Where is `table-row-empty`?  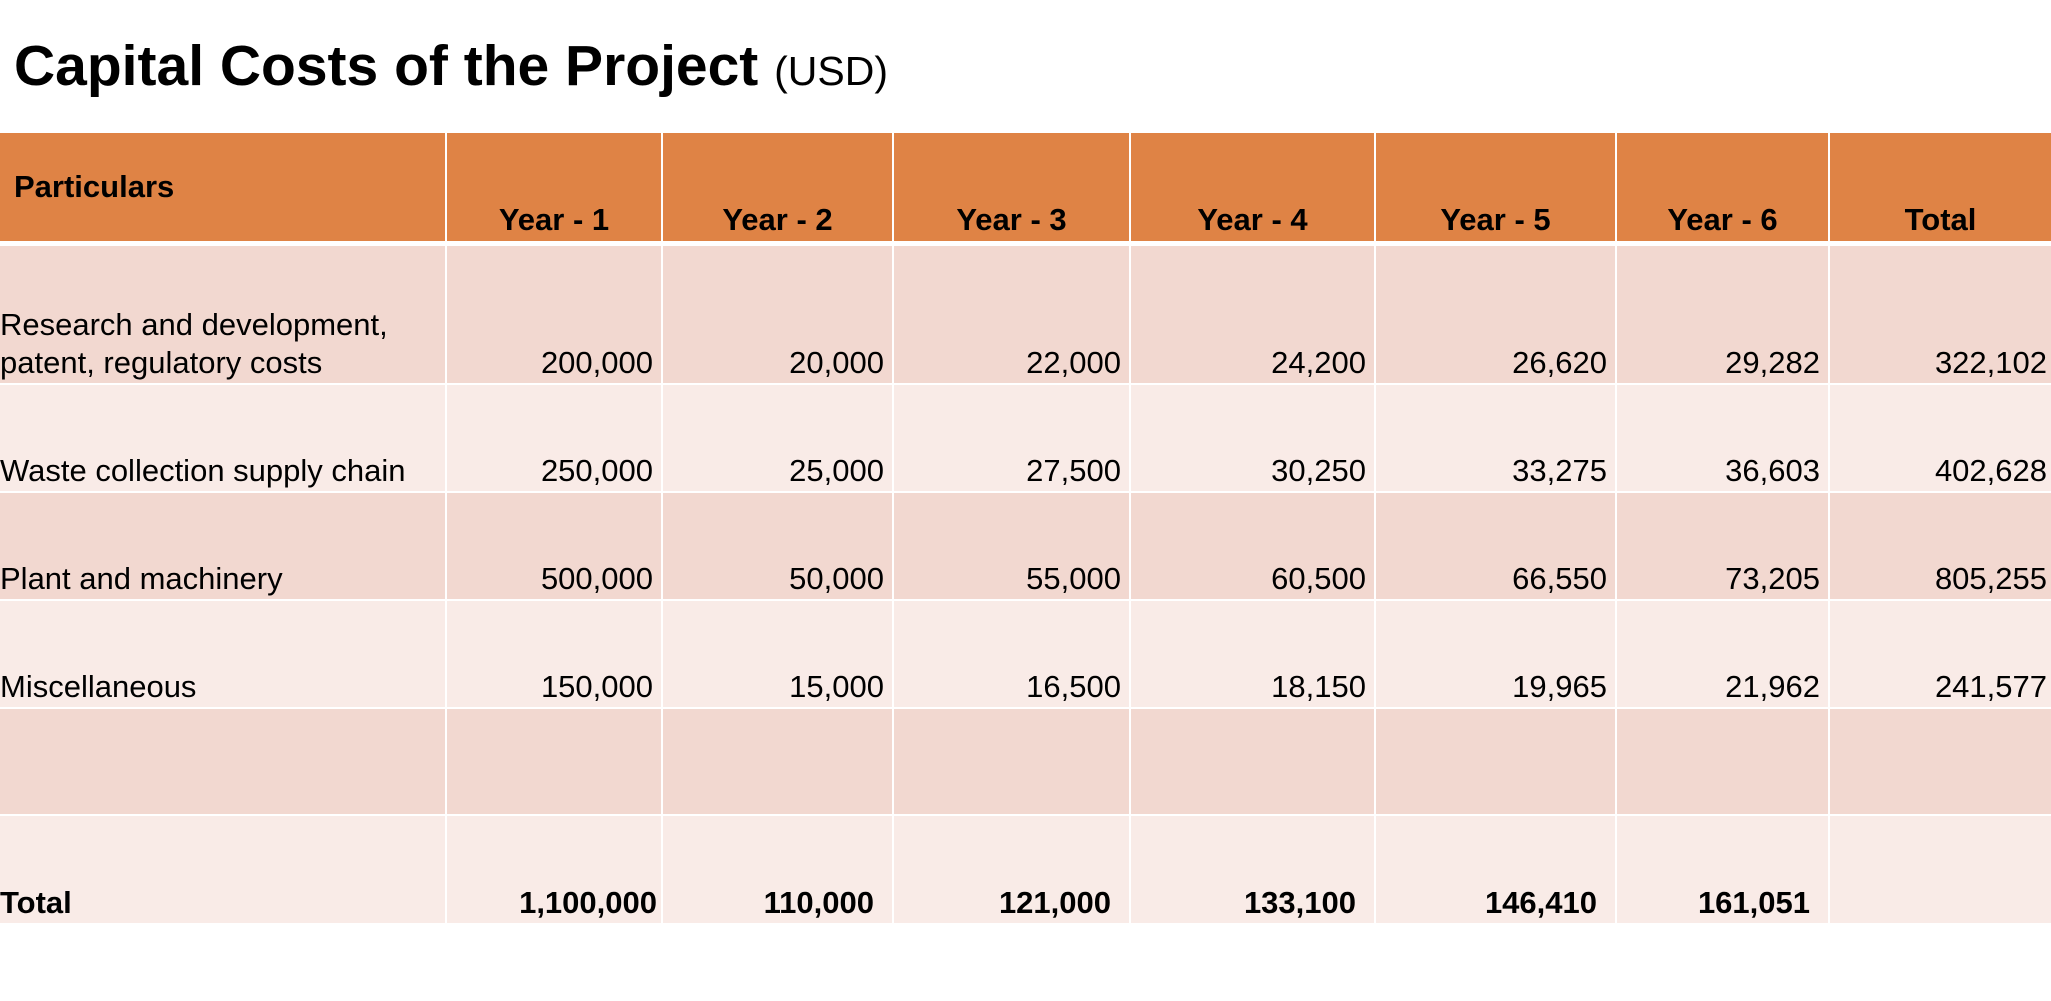 table-row-empty is located at coordinates (1025, 761).